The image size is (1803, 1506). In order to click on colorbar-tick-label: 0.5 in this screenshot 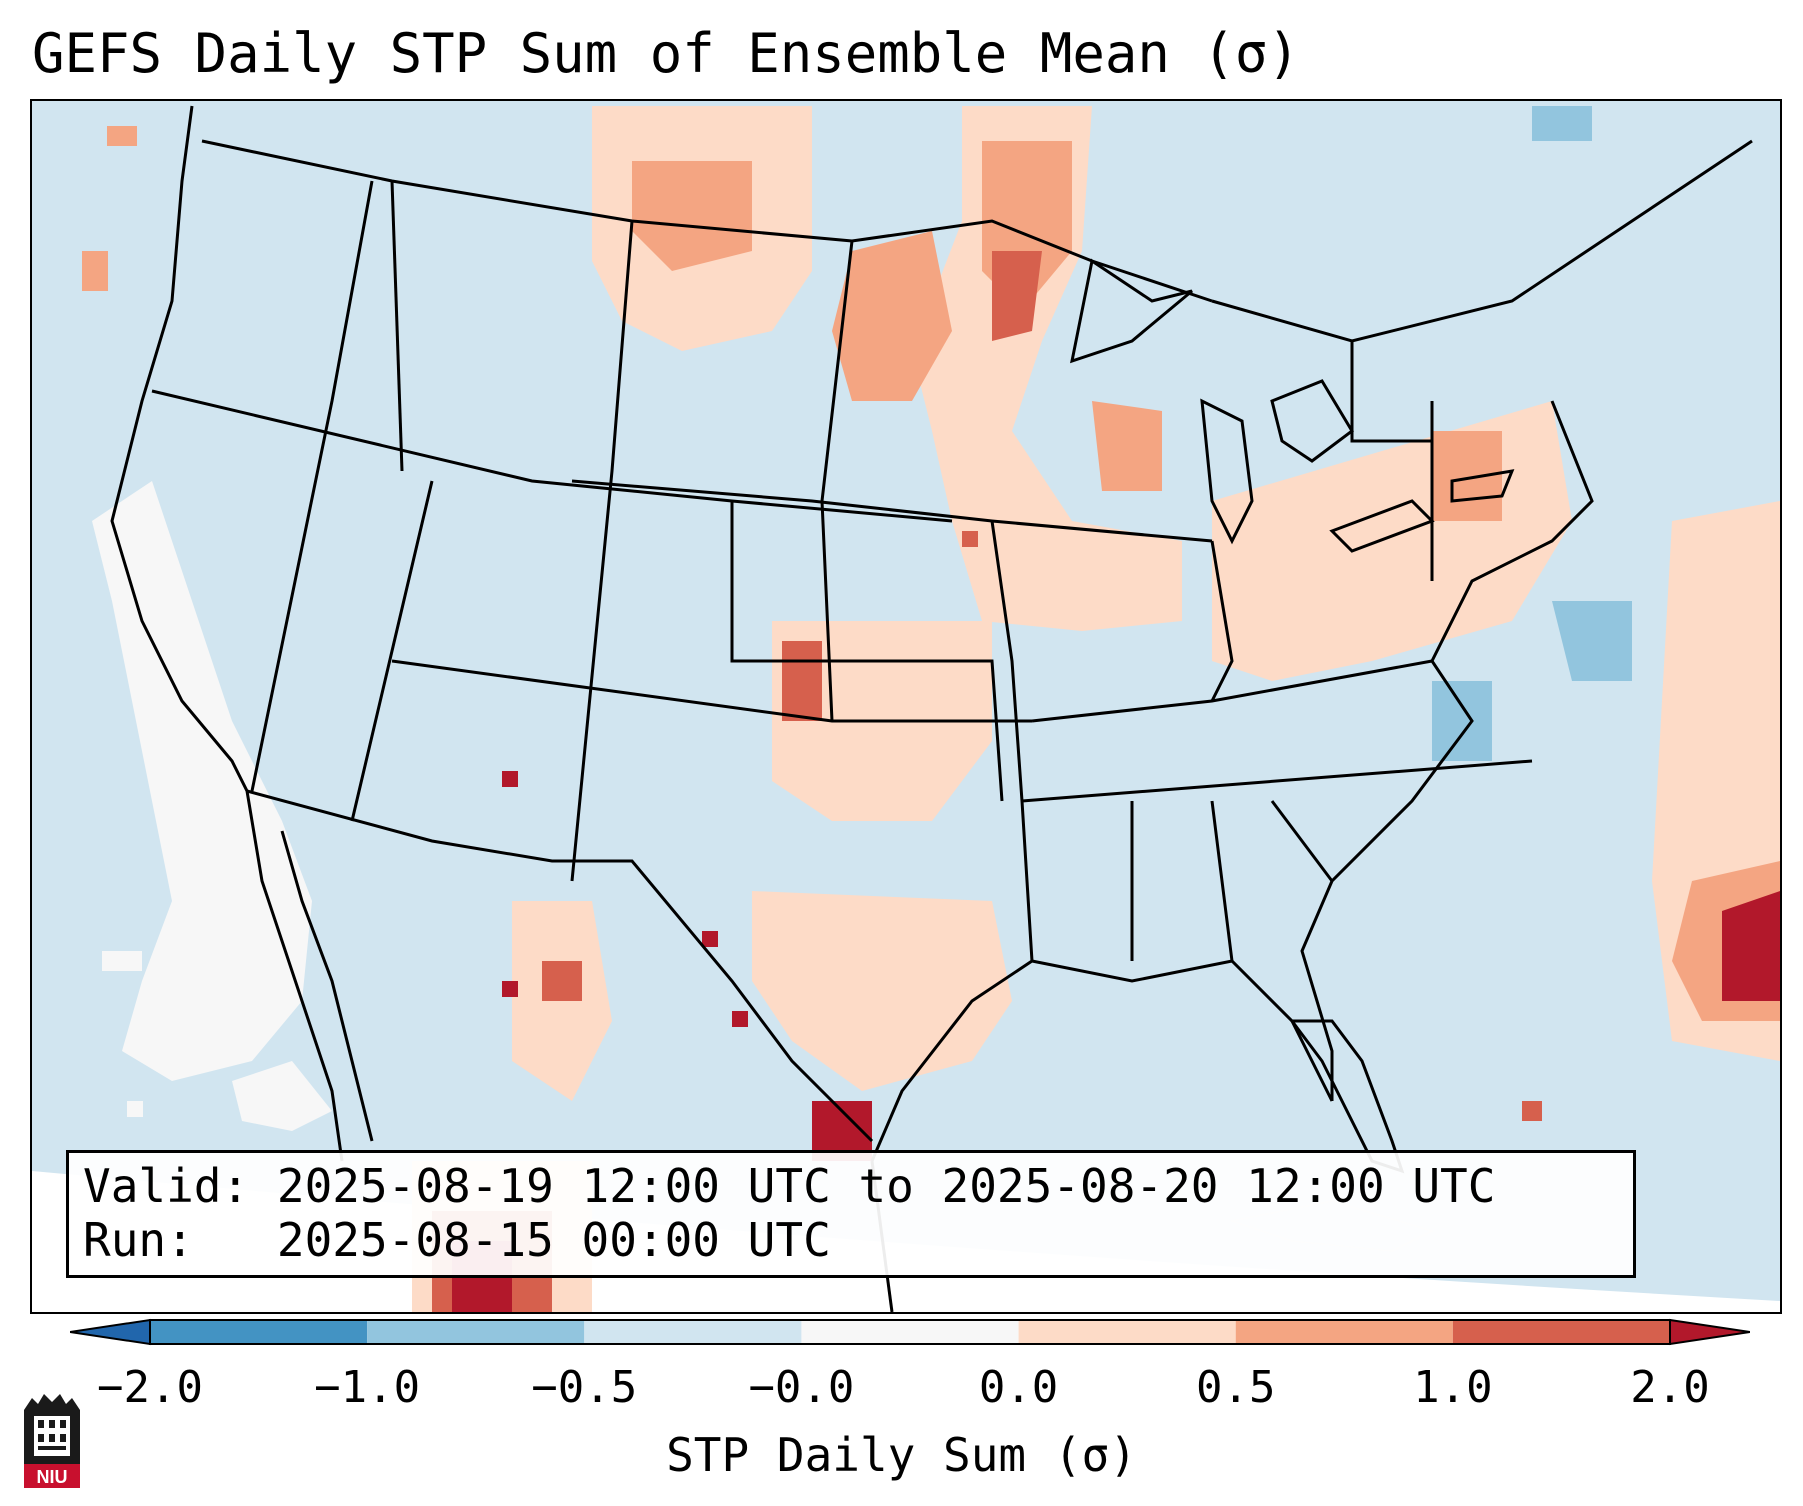, I will do `click(1235, 1387)`.